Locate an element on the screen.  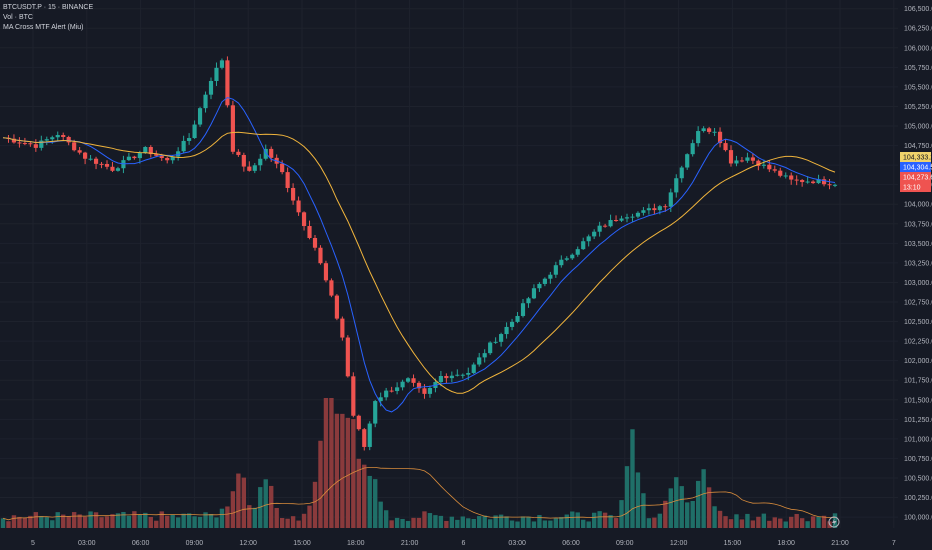
price-tick-label: 105,250.0 is located at coordinates (918, 107).